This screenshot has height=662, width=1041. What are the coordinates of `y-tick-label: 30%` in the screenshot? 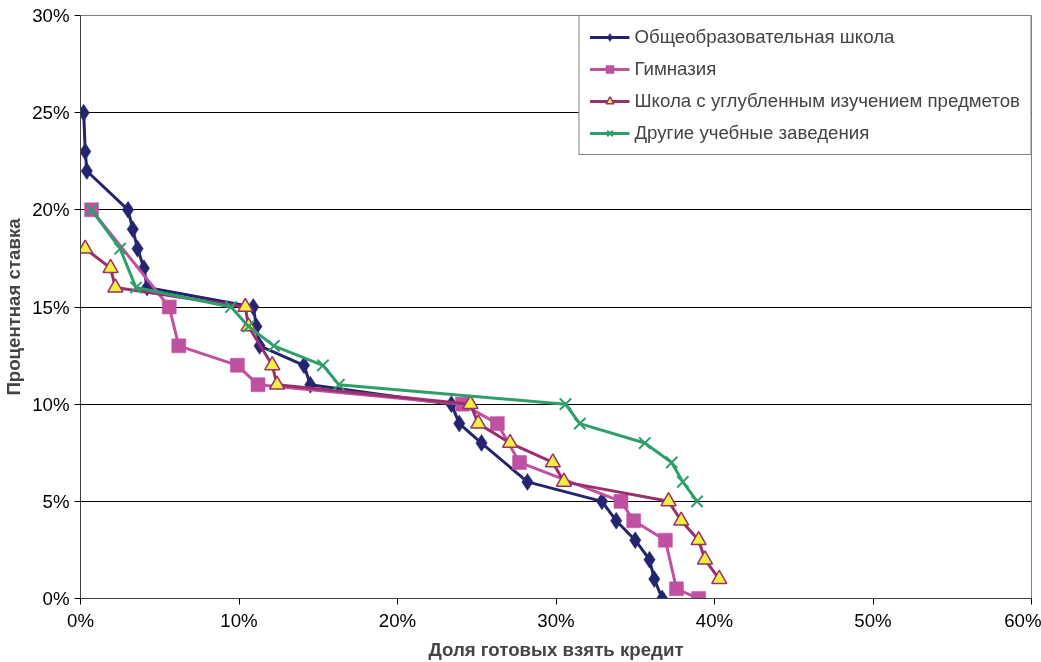 It's located at (51, 15).